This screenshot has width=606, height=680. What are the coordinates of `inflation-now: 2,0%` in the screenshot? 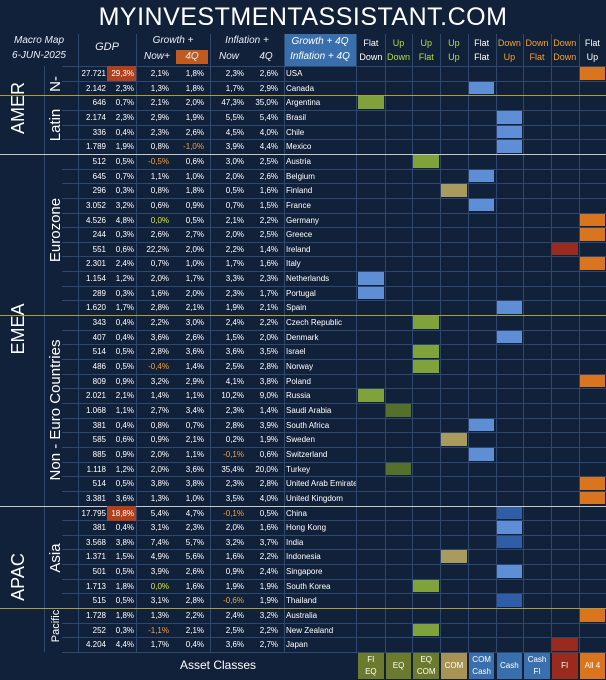 It's located at (234, 235).